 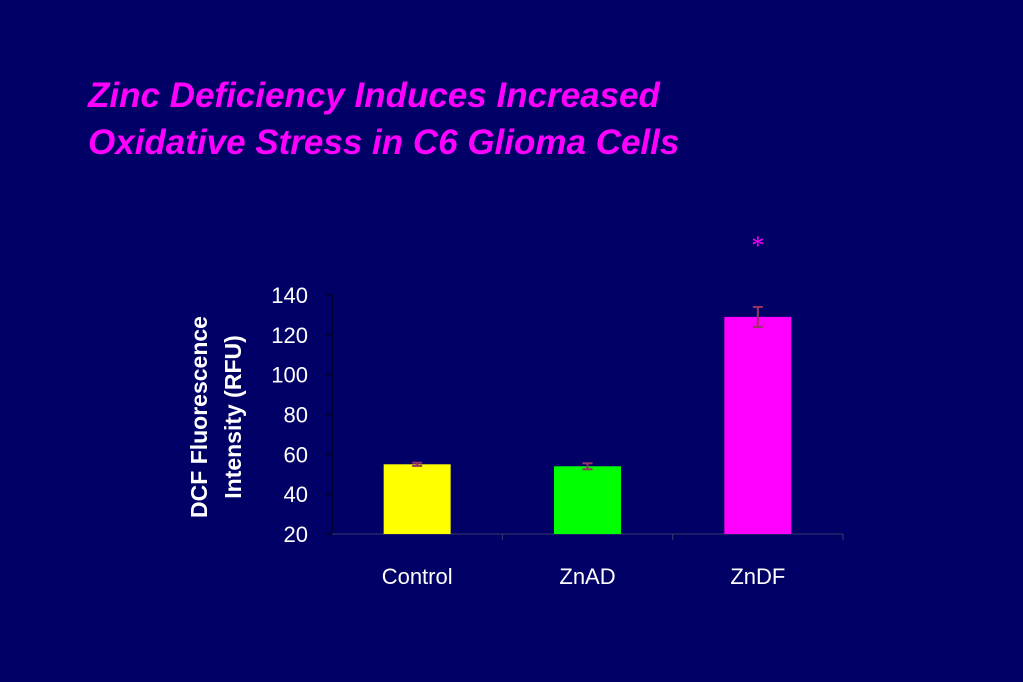 What do you see at coordinates (757, 576) in the screenshot?
I see `x-category-label: ZnDF` at bounding box center [757, 576].